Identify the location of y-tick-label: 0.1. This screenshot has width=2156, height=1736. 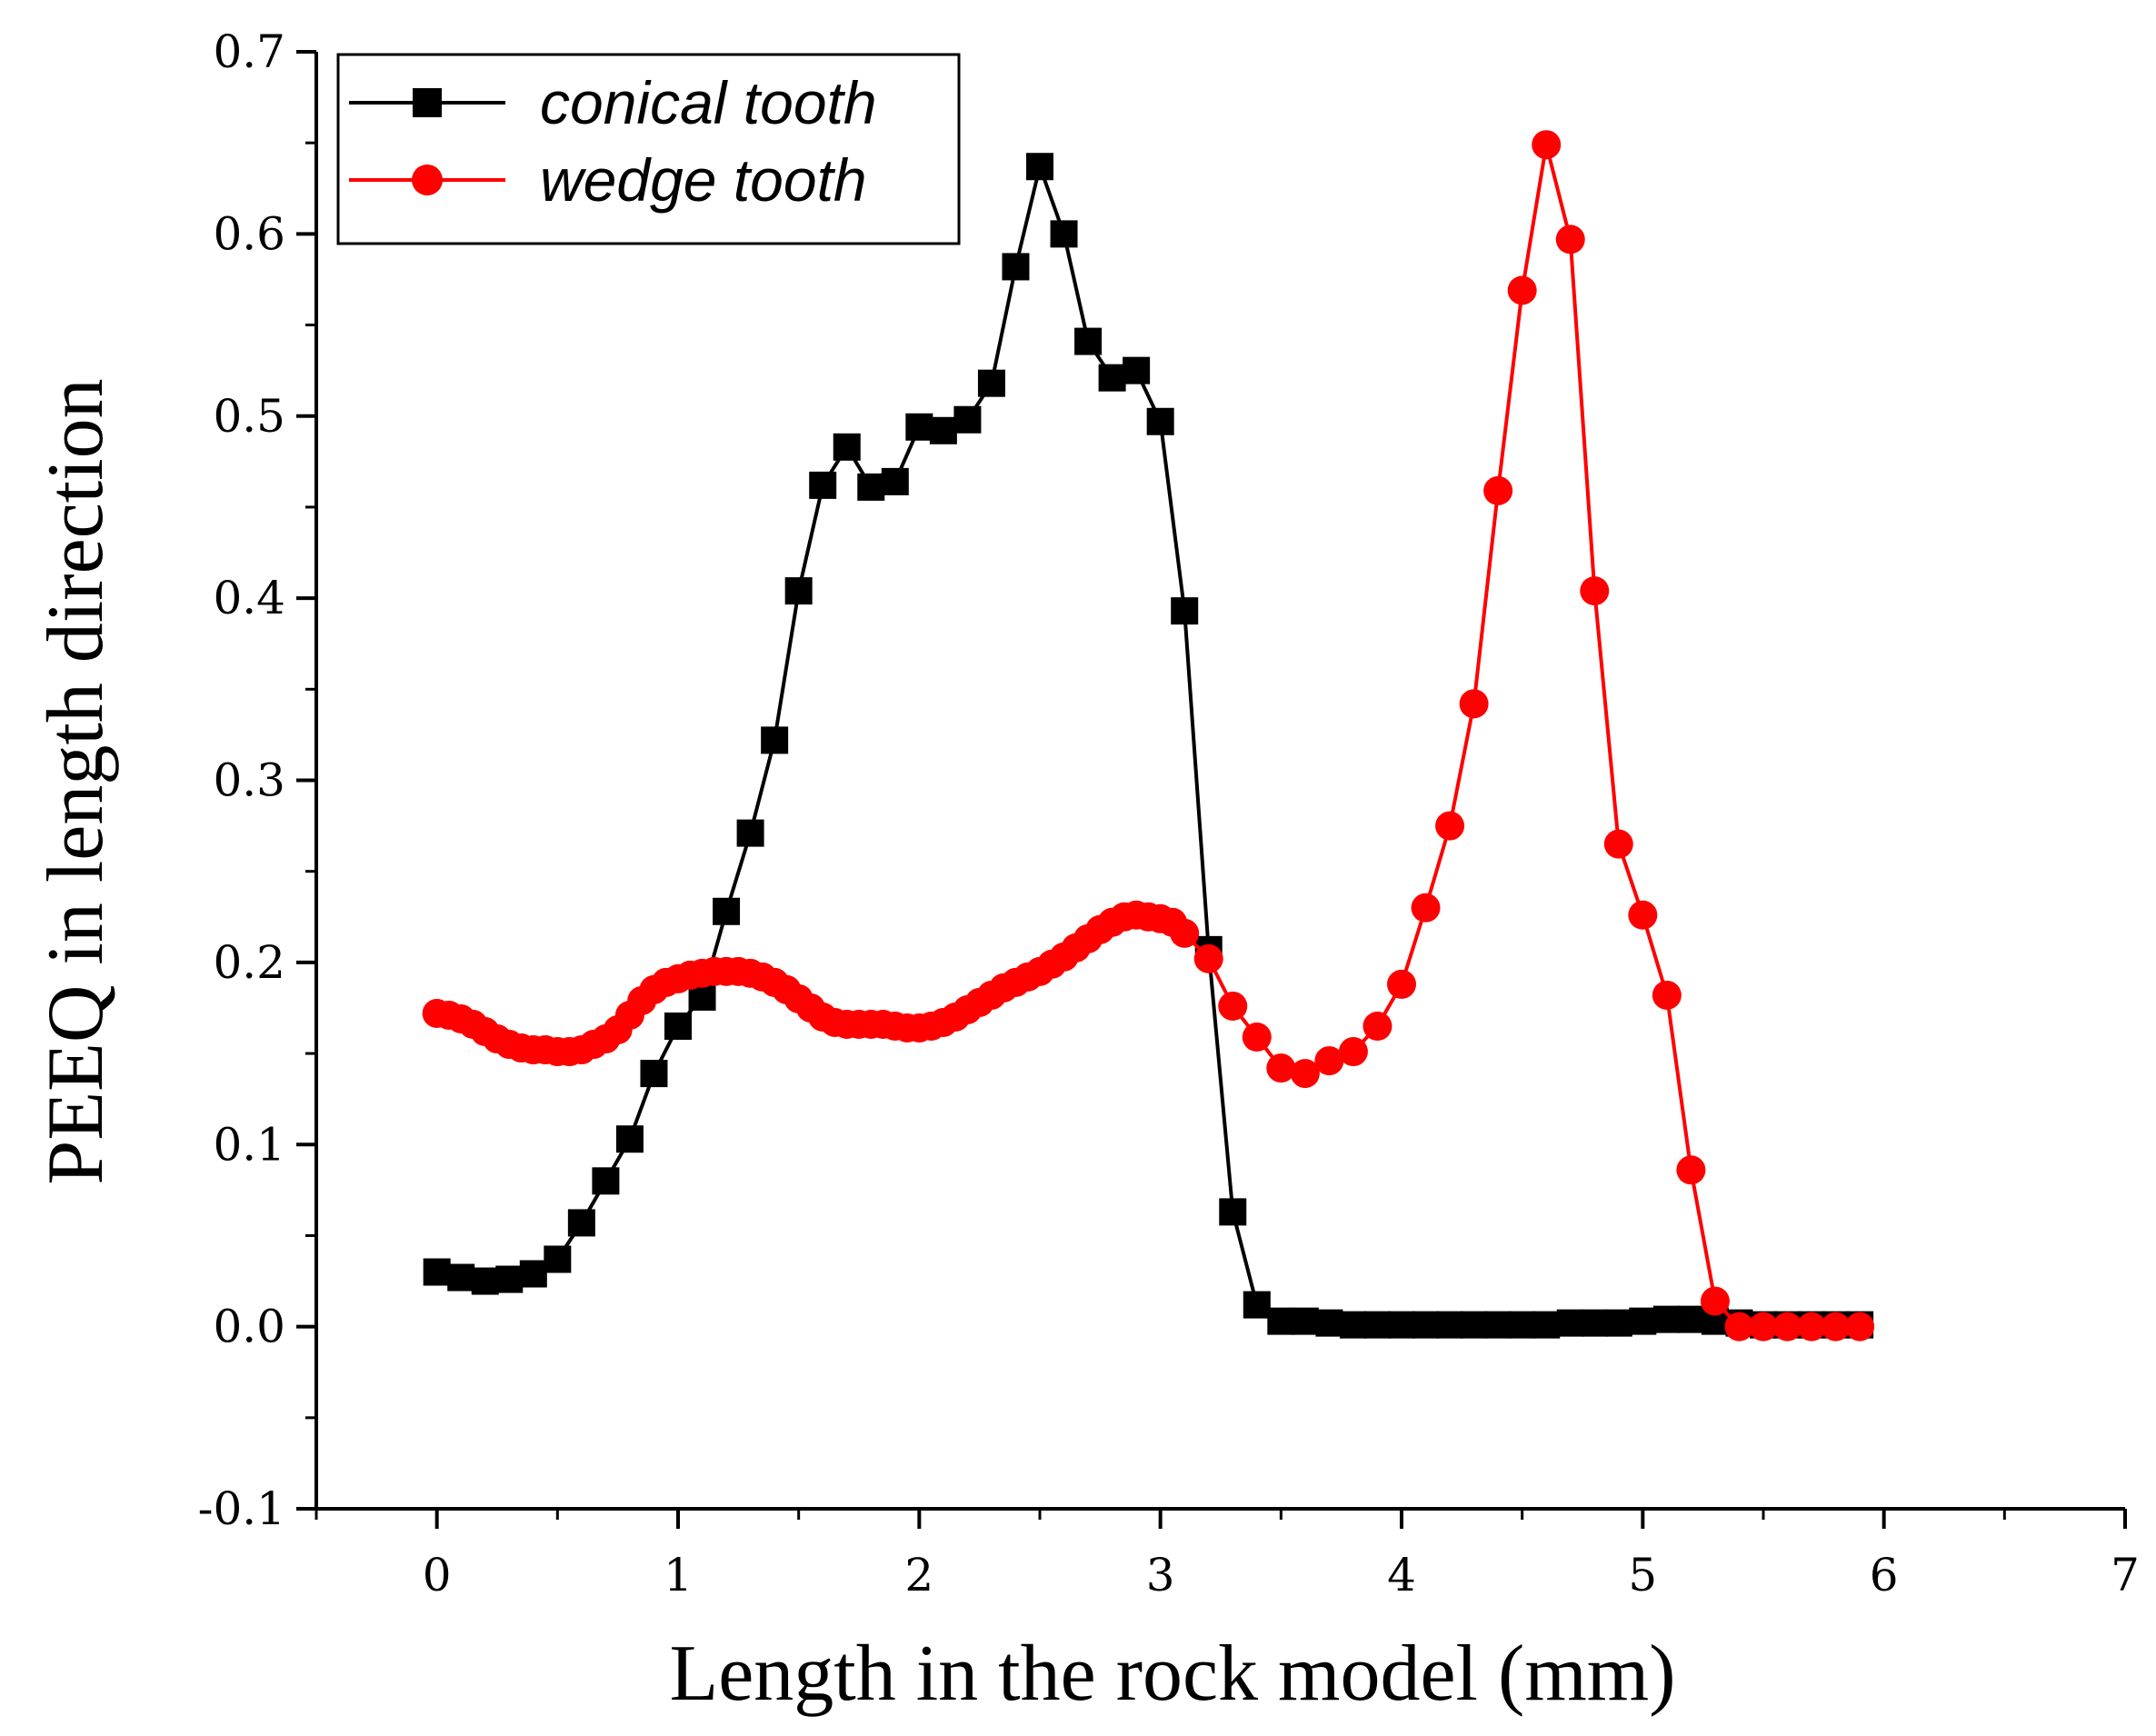
(249, 1145).